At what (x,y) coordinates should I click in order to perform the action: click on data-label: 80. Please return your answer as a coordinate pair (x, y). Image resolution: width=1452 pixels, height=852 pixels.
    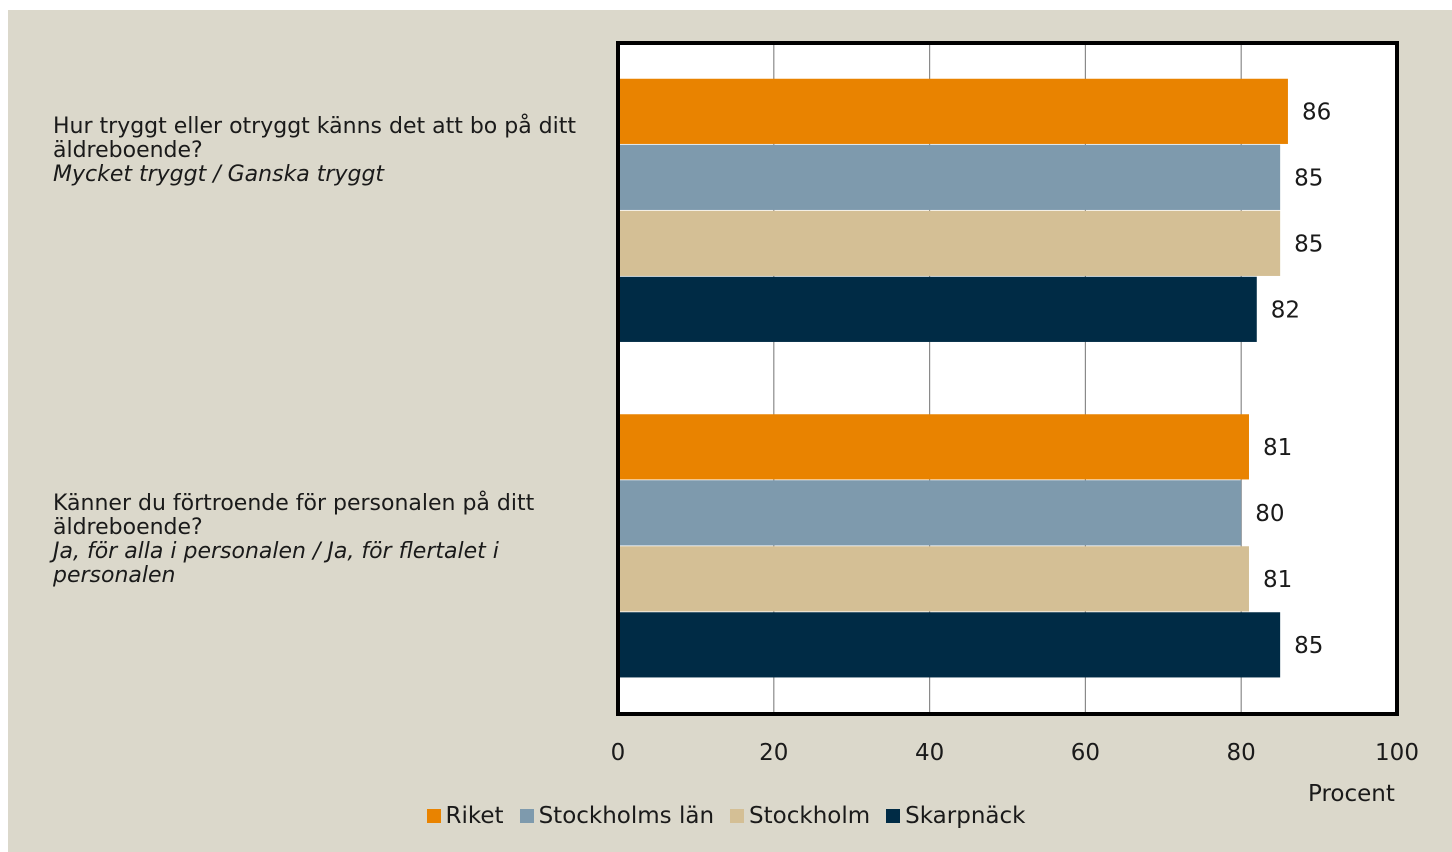
    Looking at the image, I should click on (1269, 514).